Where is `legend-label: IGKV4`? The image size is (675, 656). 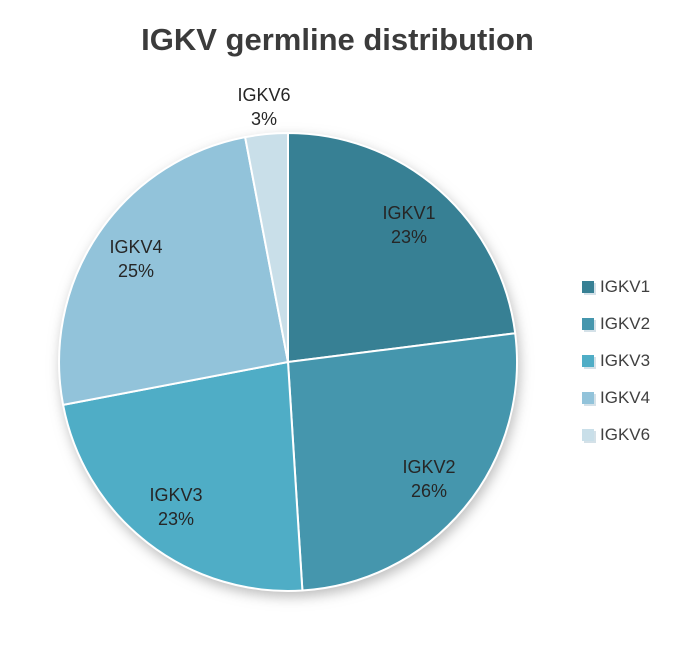 legend-label: IGKV4 is located at coordinates (625, 397).